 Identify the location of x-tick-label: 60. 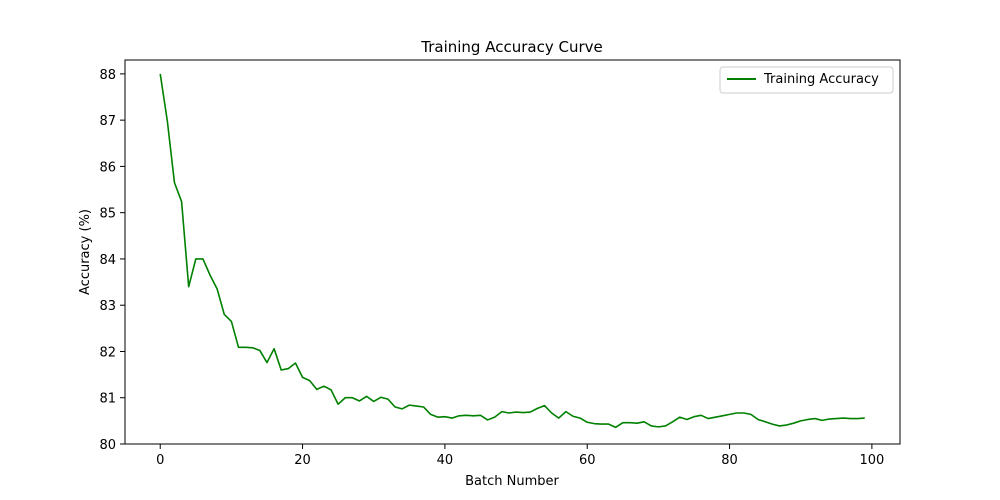
(587, 460).